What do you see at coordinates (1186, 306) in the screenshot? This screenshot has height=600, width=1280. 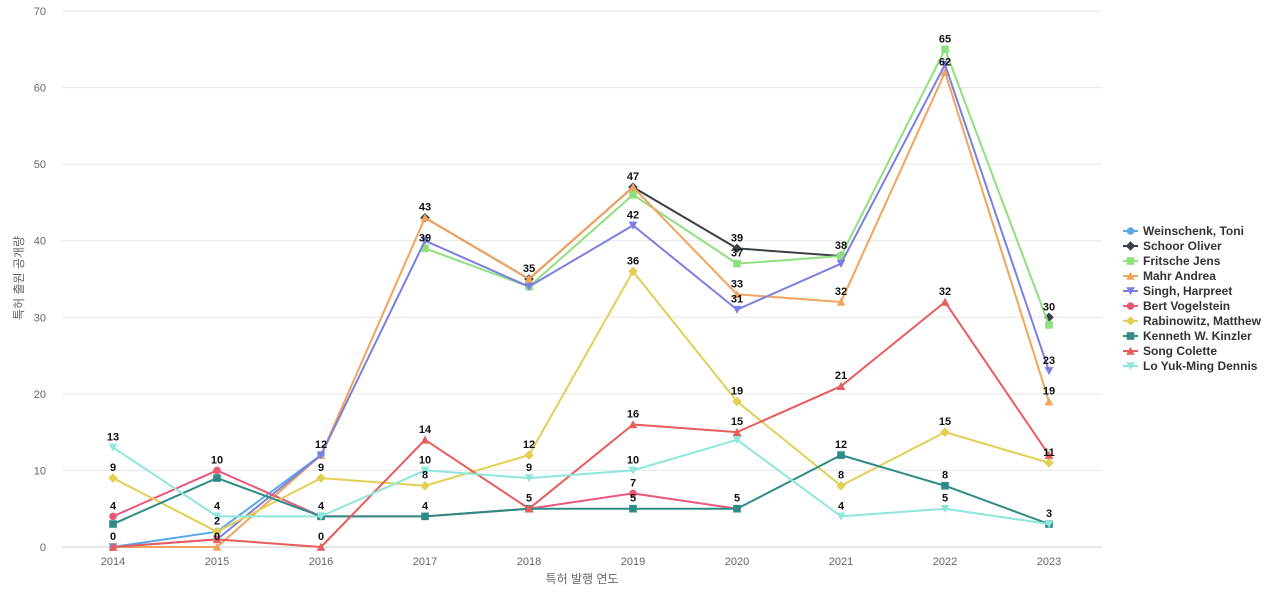 I see `legend-label: Bert Vogelstein` at bounding box center [1186, 306].